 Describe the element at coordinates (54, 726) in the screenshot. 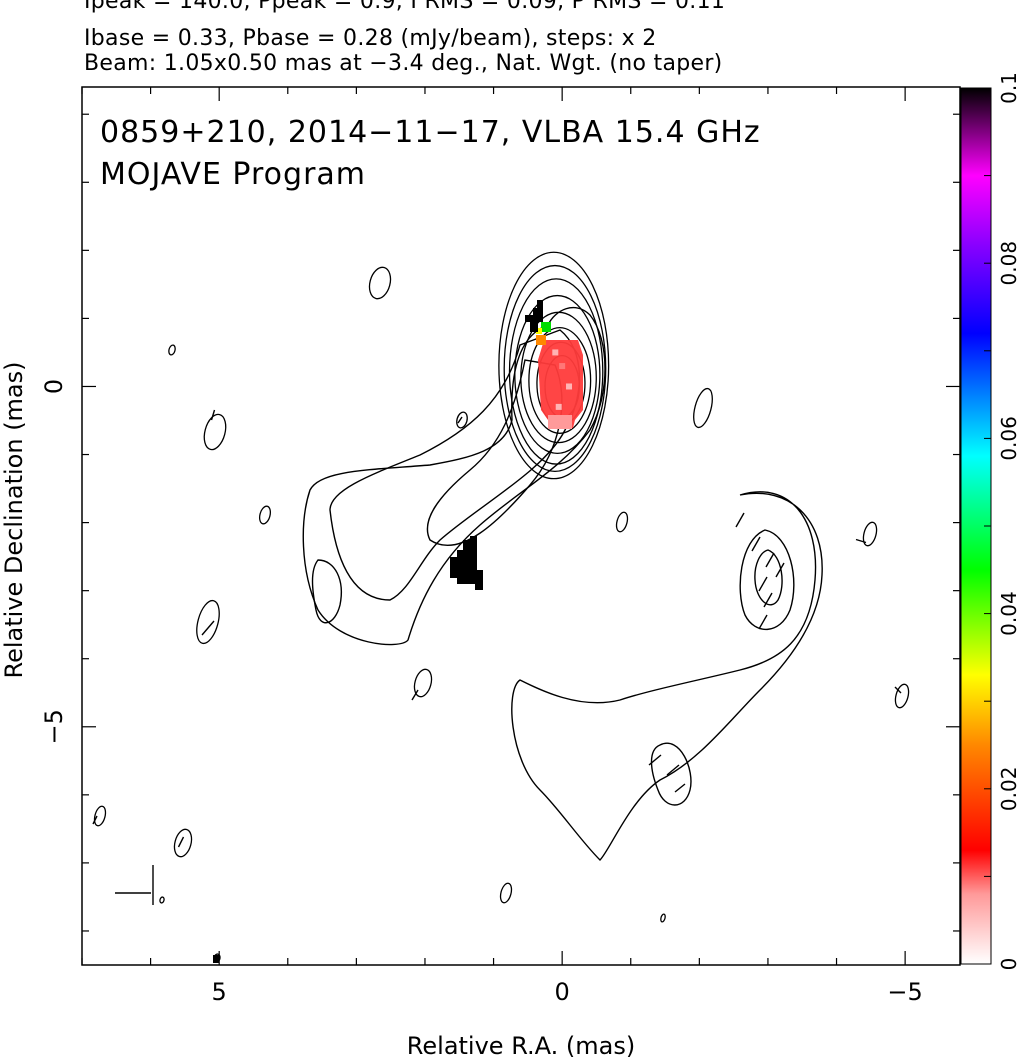

I see `y-tick-label: −5` at that location.